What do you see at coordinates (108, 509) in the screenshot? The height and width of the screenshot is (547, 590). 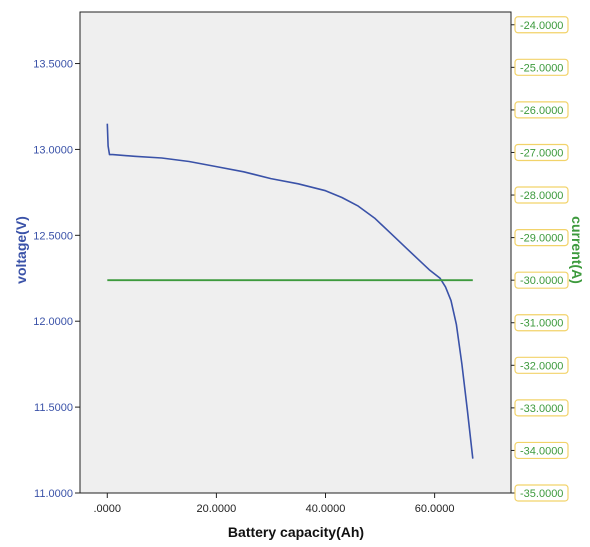 I see `x-tick-label: .0000` at bounding box center [108, 509].